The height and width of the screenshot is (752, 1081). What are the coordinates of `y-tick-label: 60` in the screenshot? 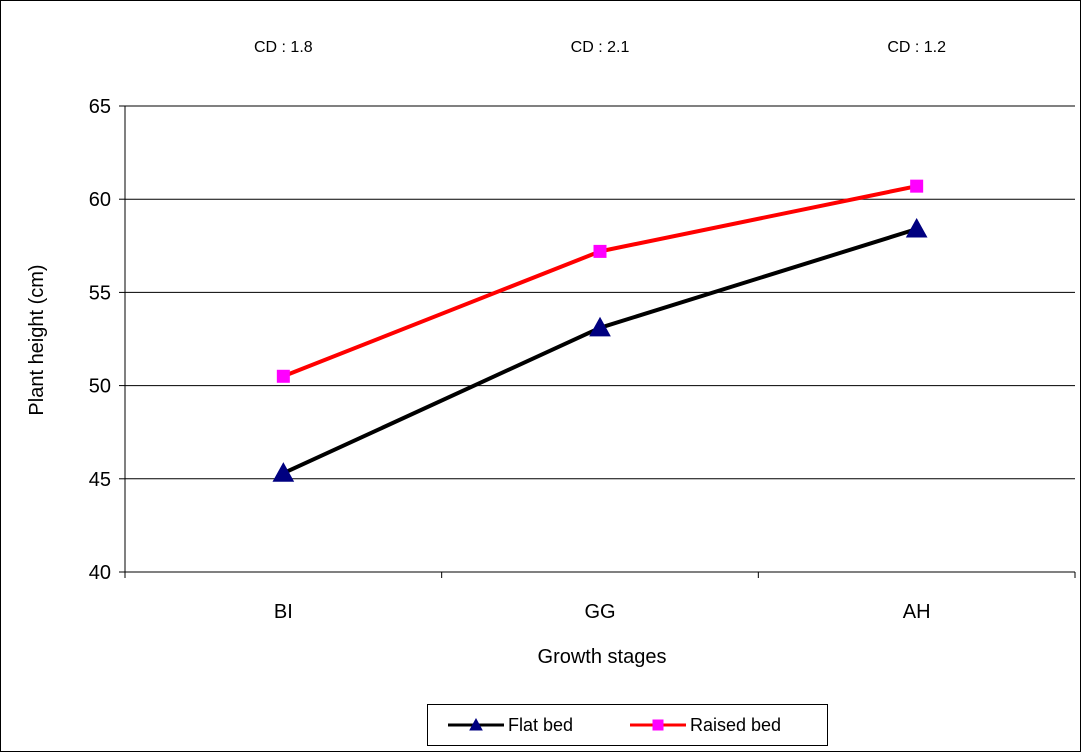 It's located at (100, 200).